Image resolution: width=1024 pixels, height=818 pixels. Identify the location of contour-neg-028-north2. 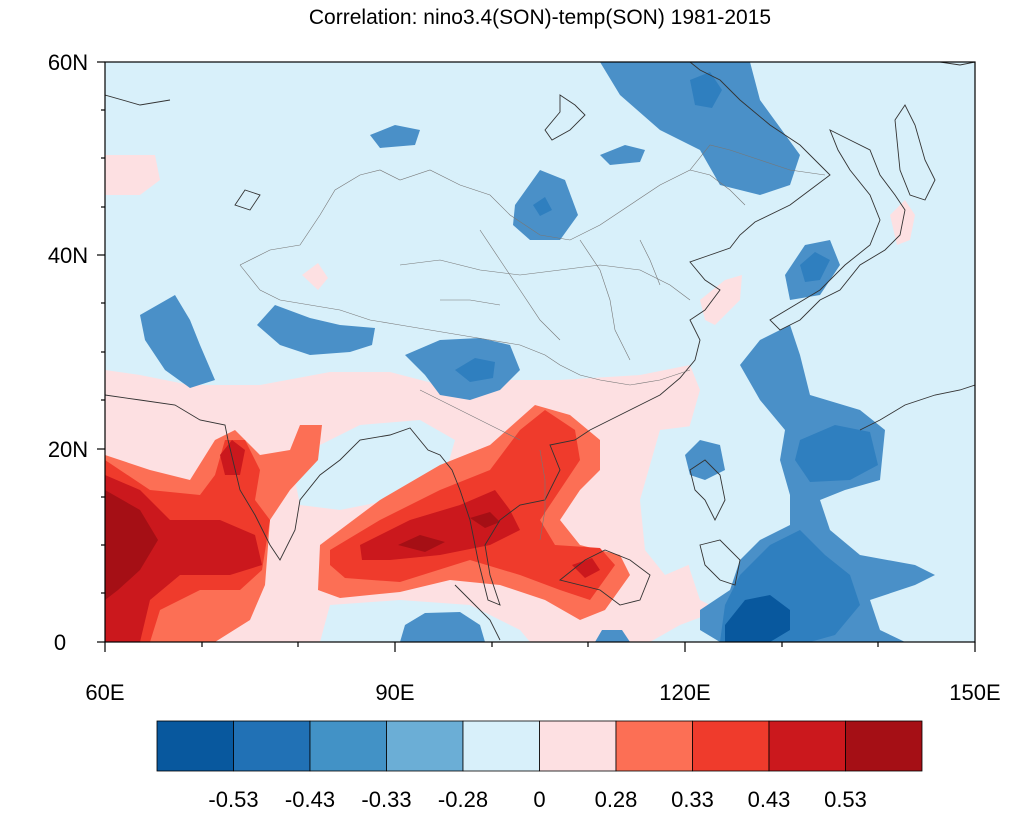
(622, 155).